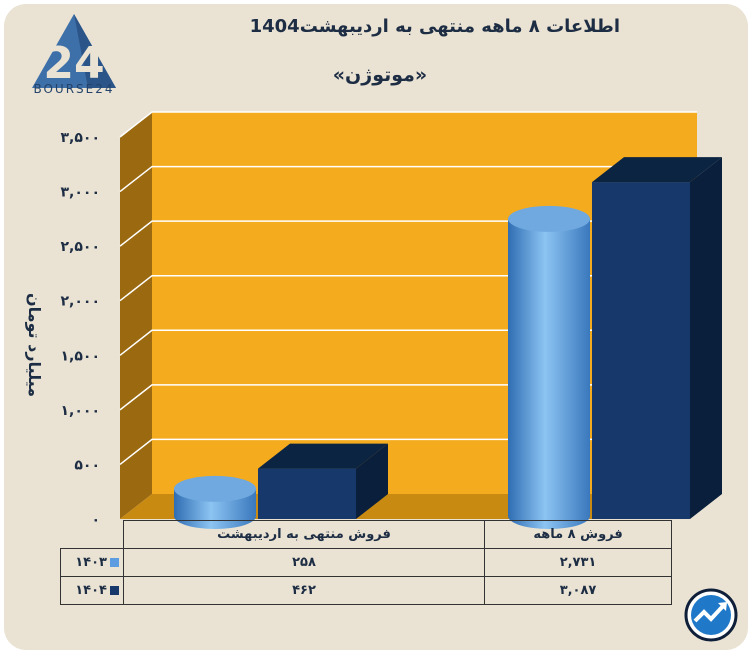 Image resolution: width=756 pixels, height=656 pixels. What do you see at coordinates (95, 520) in the screenshot?
I see `y-tick-label: ۰` at bounding box center [95, 520].